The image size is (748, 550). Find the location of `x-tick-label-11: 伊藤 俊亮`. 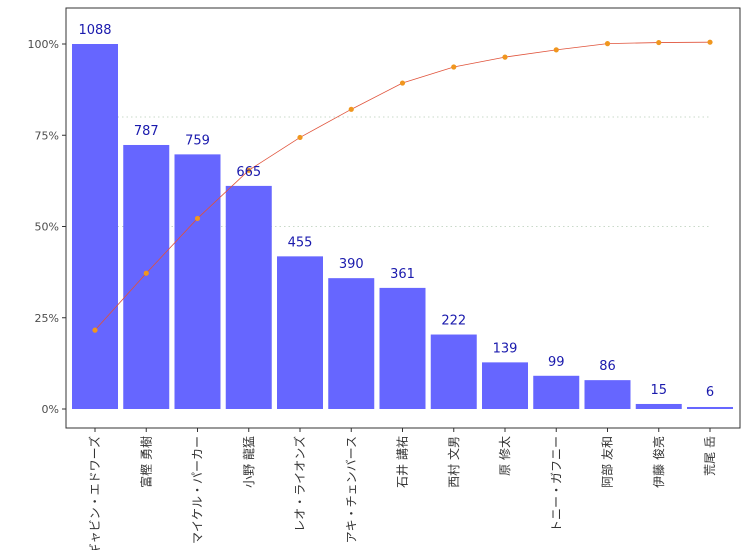

x-tick-label-11: 伊藤 俊亮 is located at coordinates (658, 462).